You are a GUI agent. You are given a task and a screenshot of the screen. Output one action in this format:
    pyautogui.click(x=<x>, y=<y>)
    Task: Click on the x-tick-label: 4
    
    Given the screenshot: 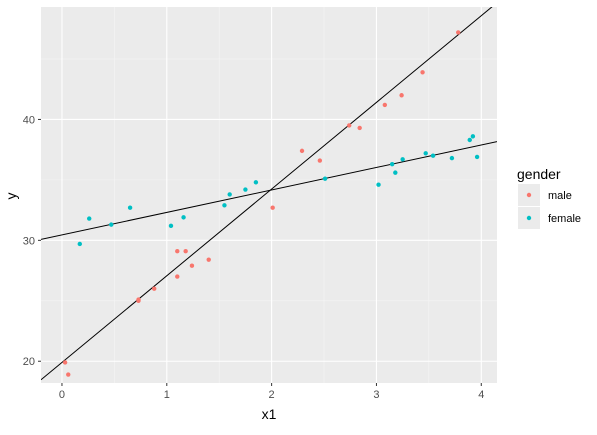 What is the action you would take?
    pyautogui.click(x=481, y=395)
    